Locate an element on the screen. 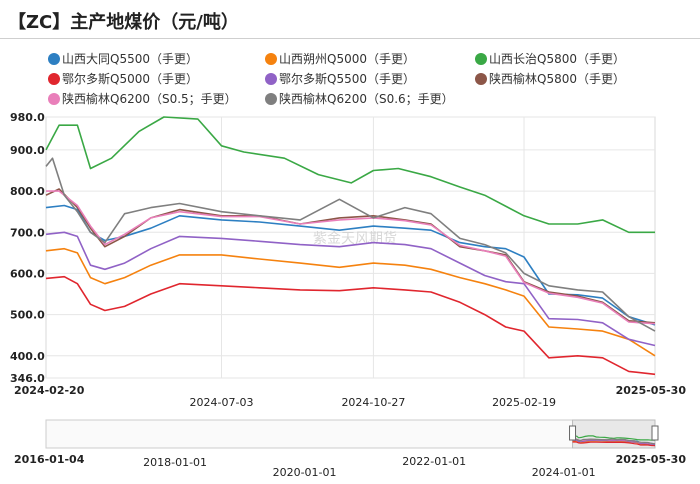 Image resolution: width=700 pixels, height=484 pixels. legend-marker-changzhi-q5800 is located at coordinates (481, 58).